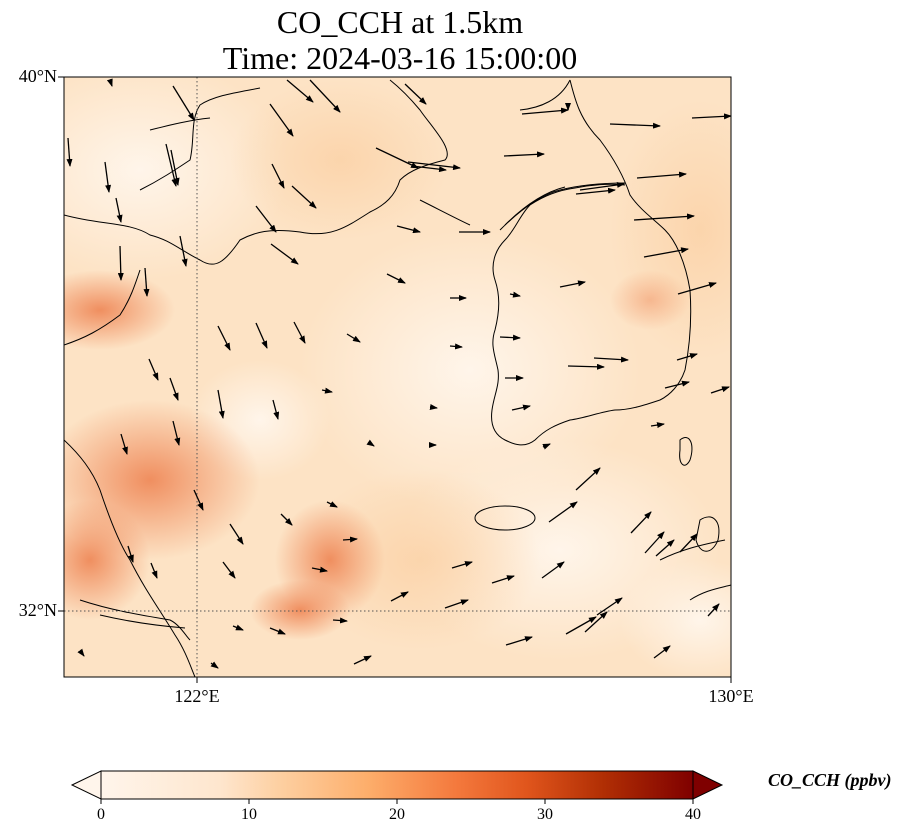 The height and width of the screenshot is (836, 921). What do you see at coordinates (400, 58) in the screenshot?
I see `map-time: Time: 2024-03-16 15:00:00` at bounding box center [400, 58].